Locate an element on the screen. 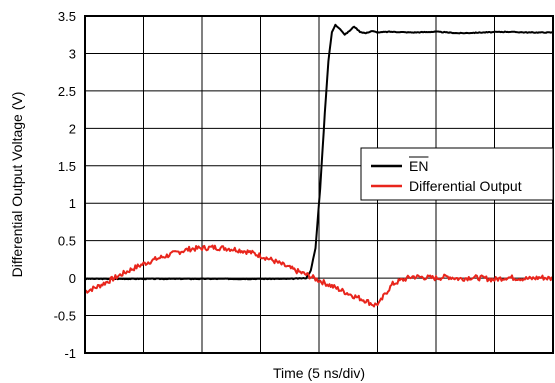 The image size is (555, 383). y-tick-label: 1 is located at coordinates (72, 203).